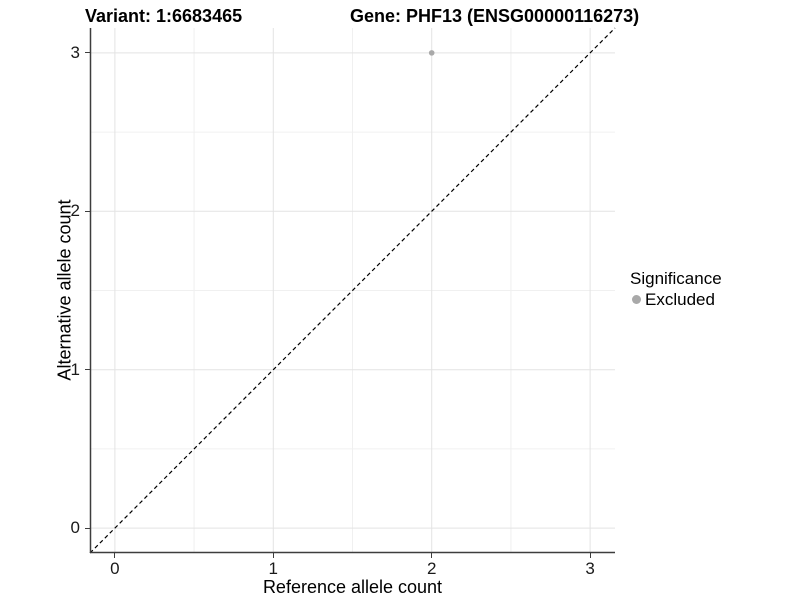  Describe the element at coordinates (75, 369) in the screenshot. I see `y-tick-label: 1` at that location.